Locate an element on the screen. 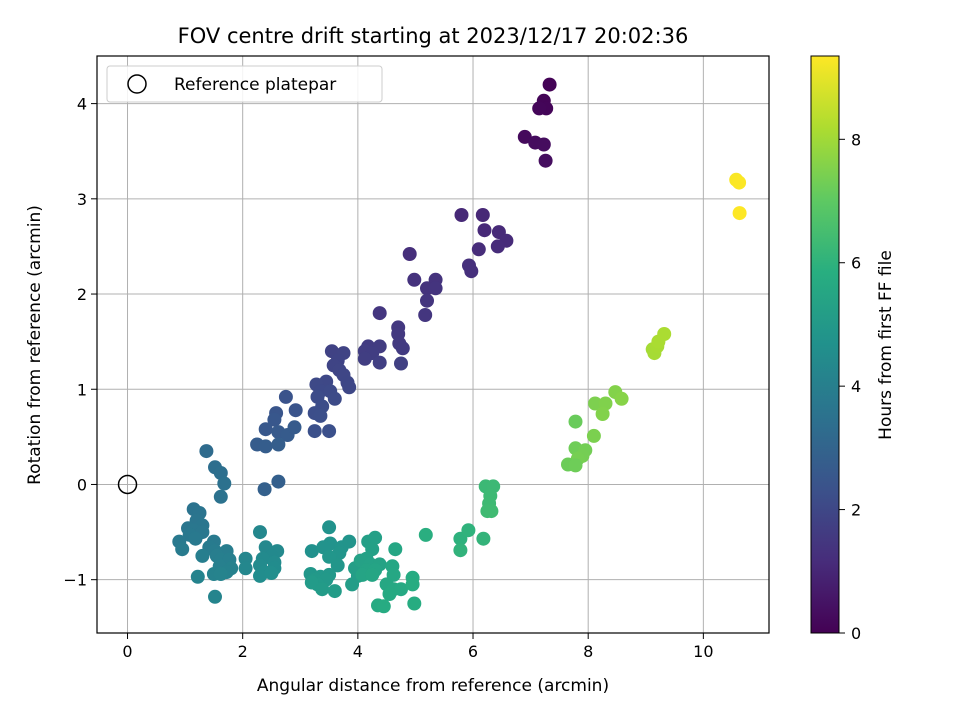 The height and width of the screenshot is (724, 960). colorbar-tick-label: 6 is located at coordinates (856, 263).